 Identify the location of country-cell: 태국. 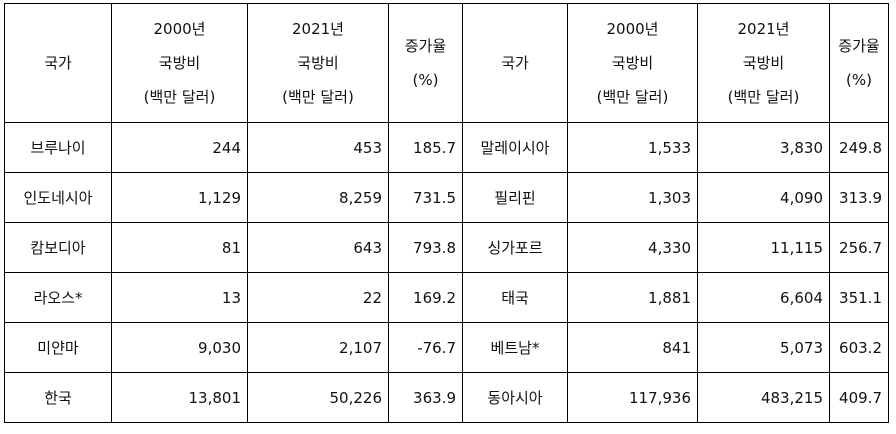
(515, 297).